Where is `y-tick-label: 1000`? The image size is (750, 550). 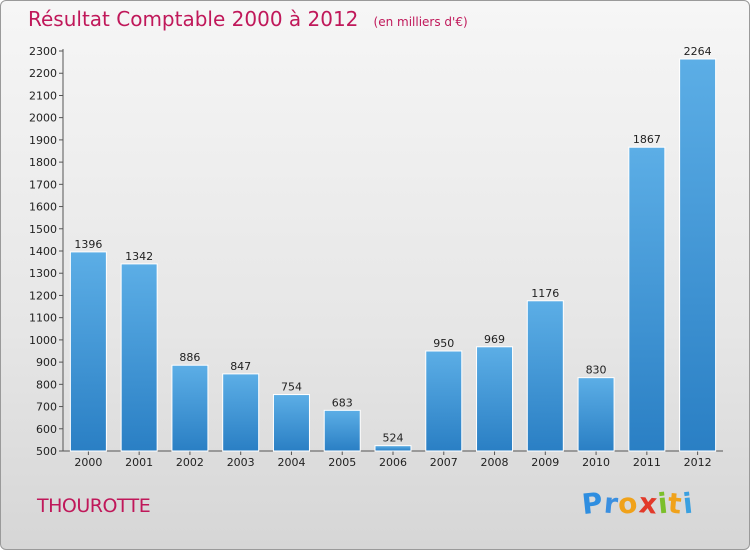
y-tick-label: 1000 is located at coordinates (43, 340).